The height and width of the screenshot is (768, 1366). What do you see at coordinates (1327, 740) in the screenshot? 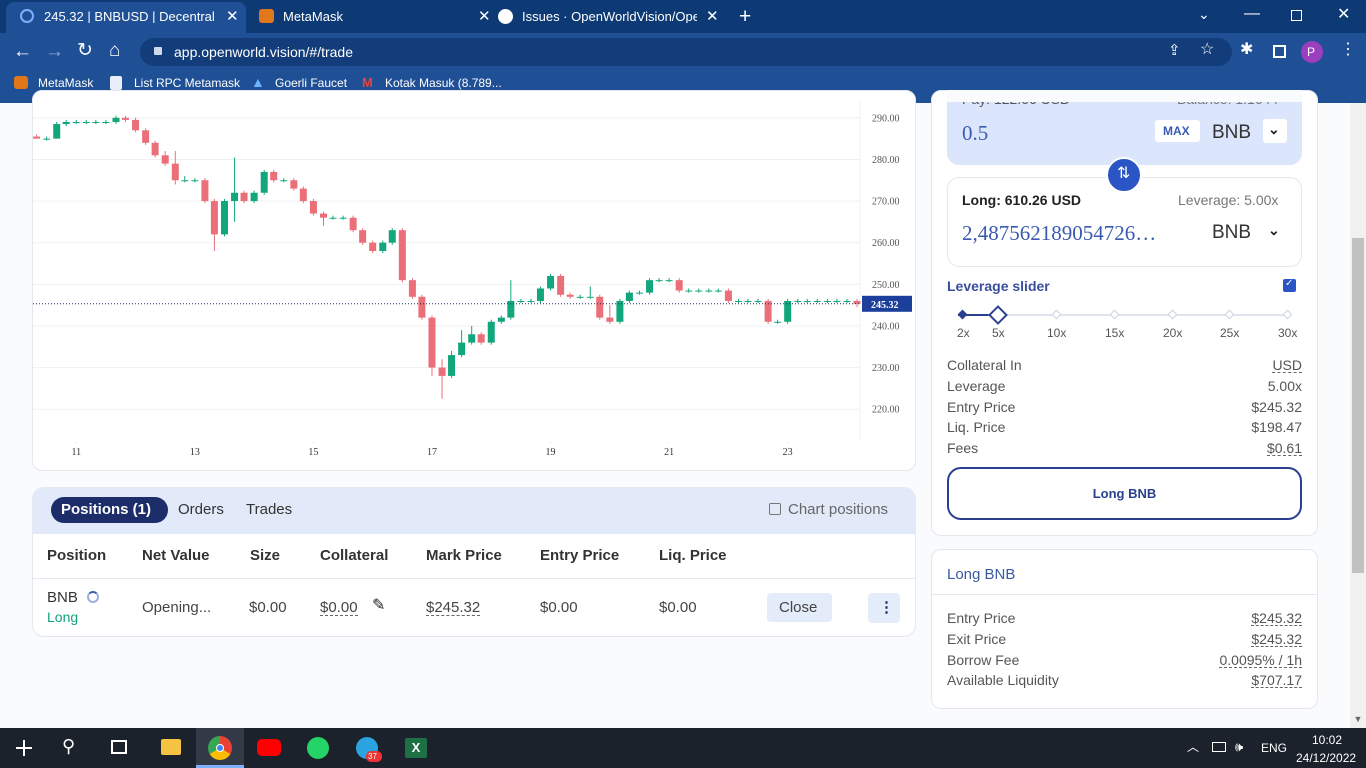
I see `clock-time: 10:02` at bounding box center [1327, 740].